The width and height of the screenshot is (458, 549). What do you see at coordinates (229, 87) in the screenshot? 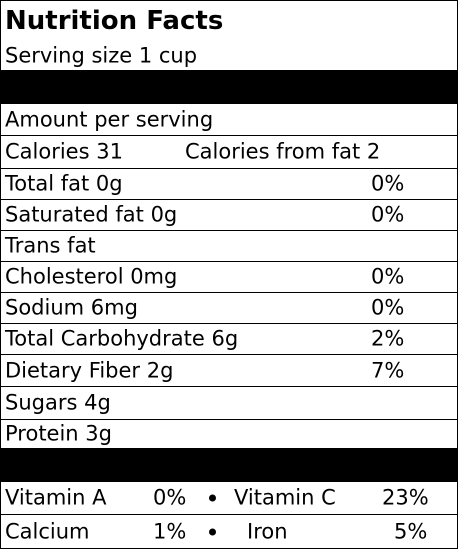
I see `thick-divider-top` at bounding box center [229, 87].